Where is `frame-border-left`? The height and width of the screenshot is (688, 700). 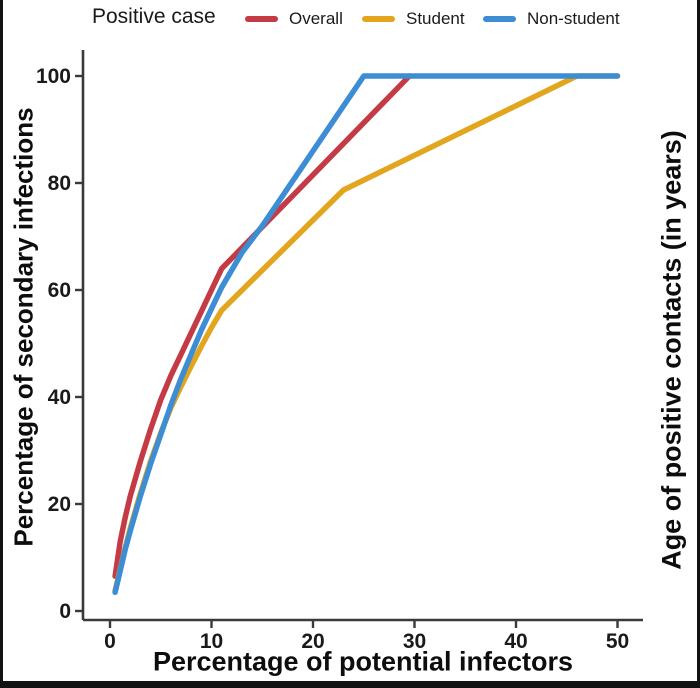
frame-border-left is located at coordinates (1, 344).